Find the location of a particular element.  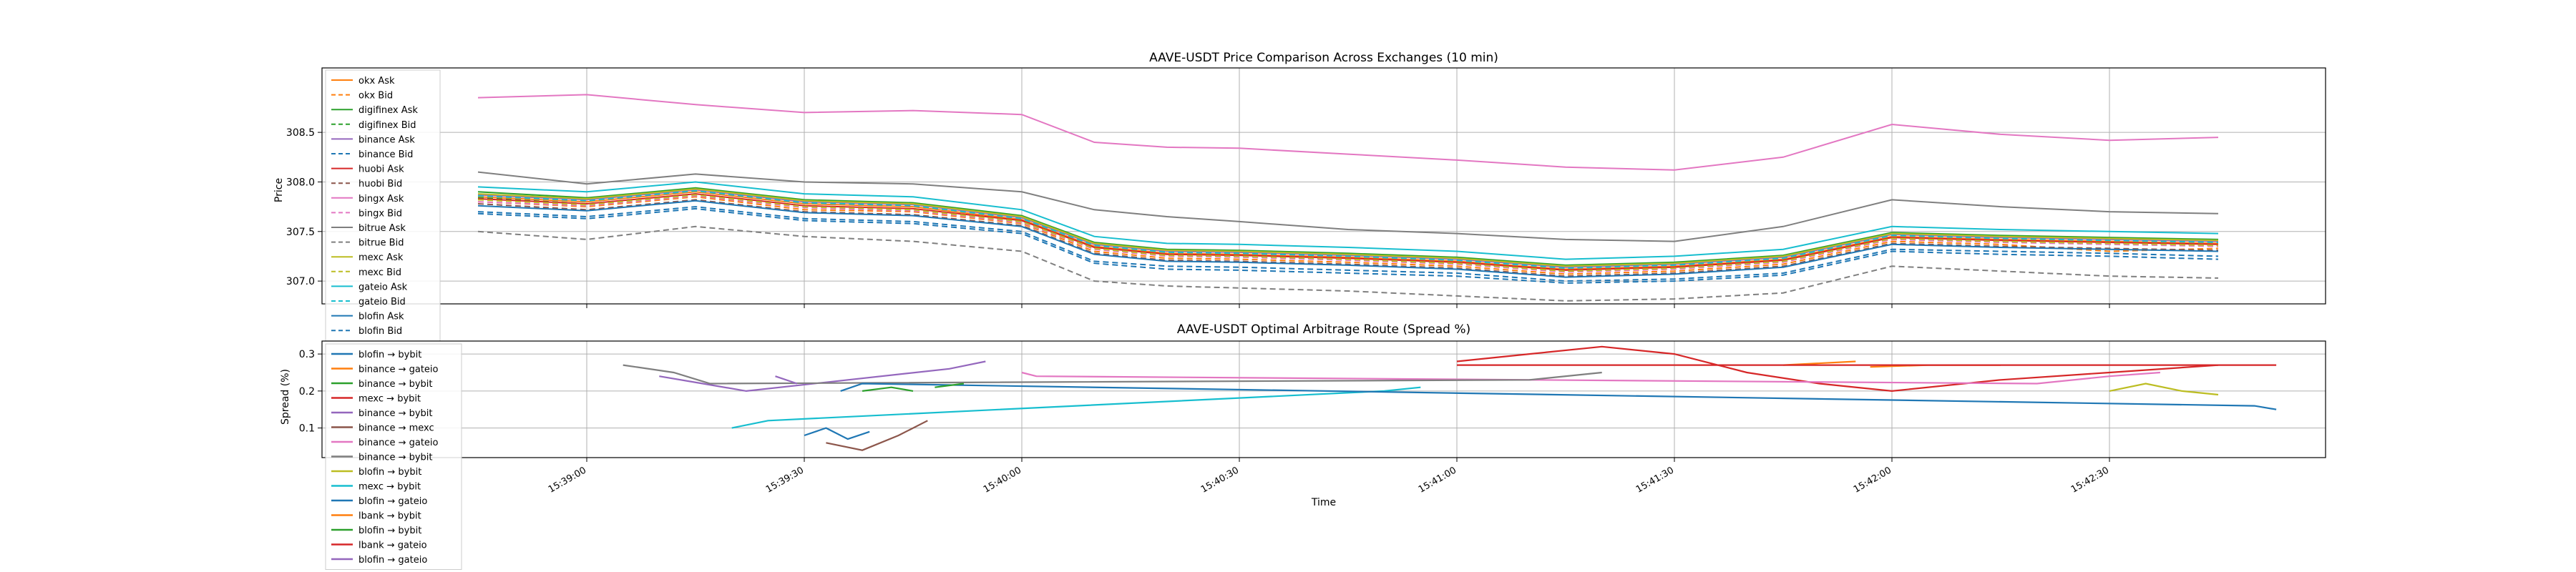

price-legend-label: gateio Ask is located at coordinates (383, 287).